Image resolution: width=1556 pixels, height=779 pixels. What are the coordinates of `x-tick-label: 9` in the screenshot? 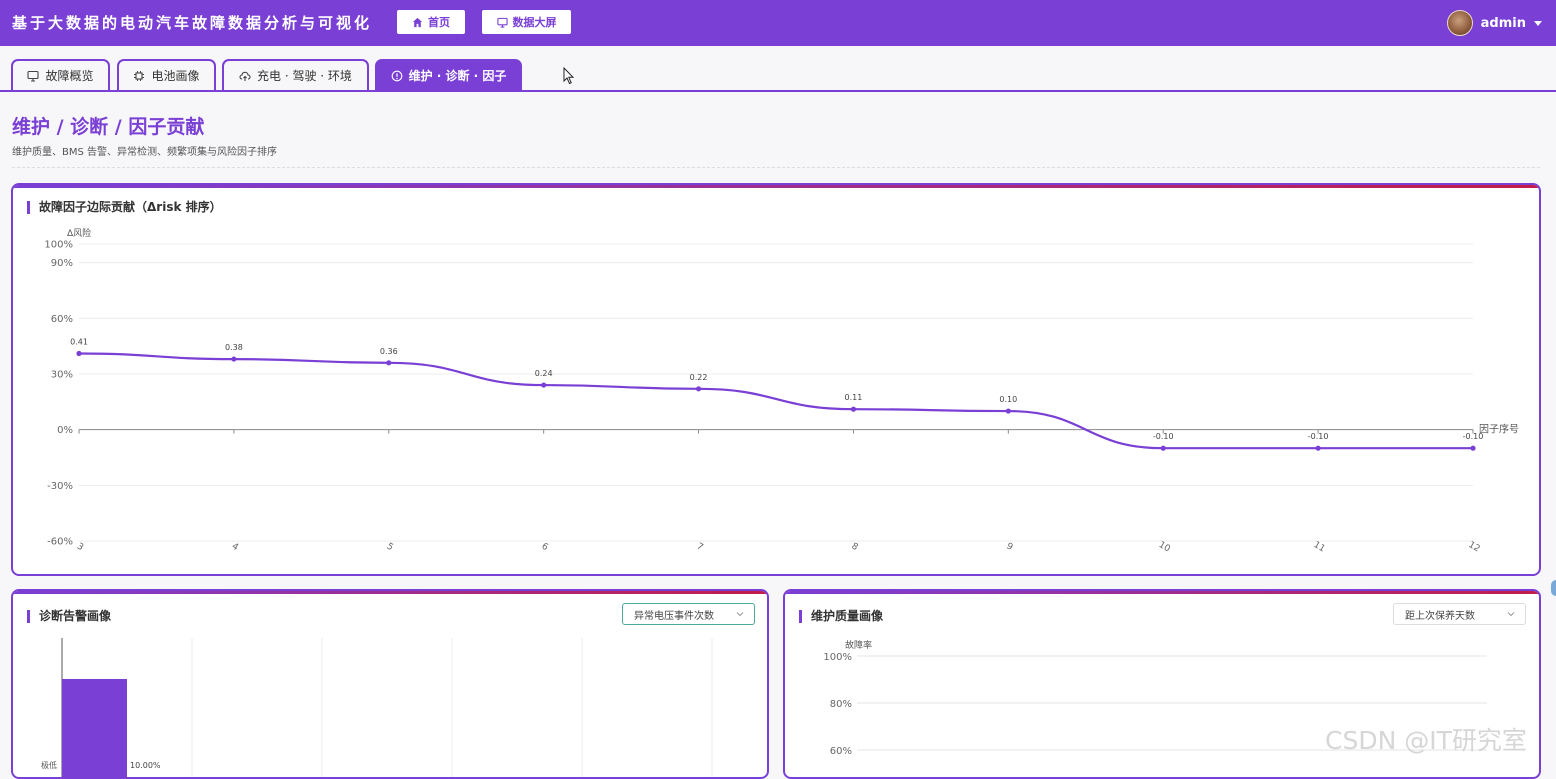 It's located at (1009, 548).